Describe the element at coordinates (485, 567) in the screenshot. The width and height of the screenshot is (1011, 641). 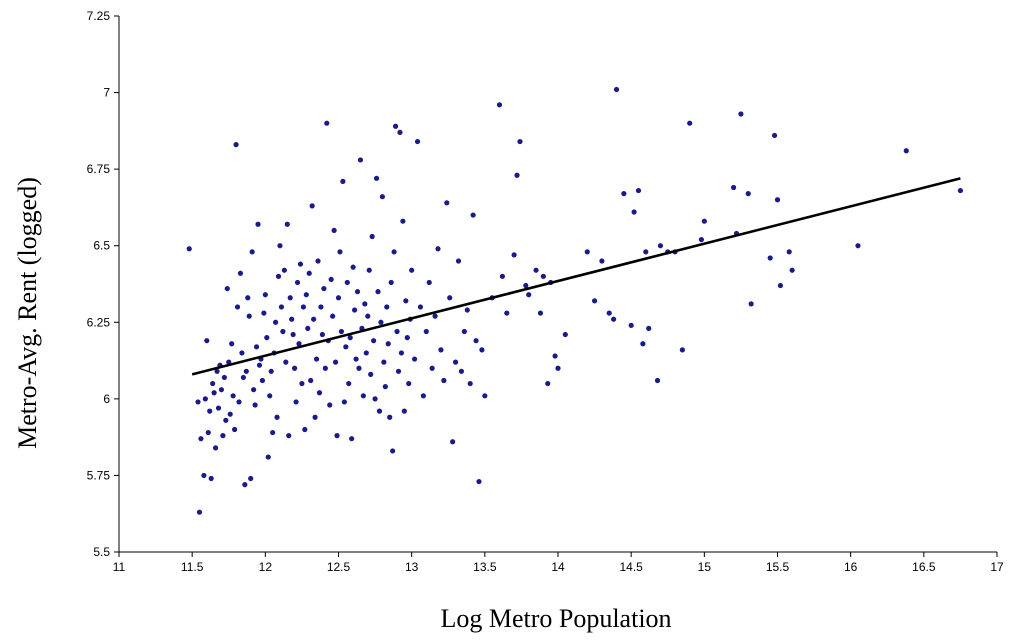
I see `x-tick-label: 13.5` at that location.